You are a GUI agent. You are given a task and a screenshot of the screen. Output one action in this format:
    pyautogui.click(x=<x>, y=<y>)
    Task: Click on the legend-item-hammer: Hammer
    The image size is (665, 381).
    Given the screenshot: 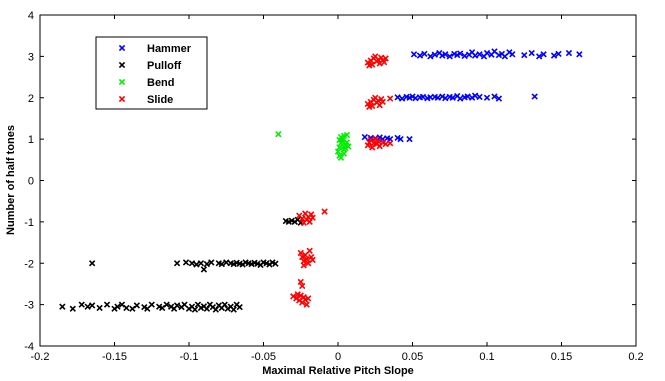 What is the action you would take?
    pyautogui.click(x=155, y=49)
    